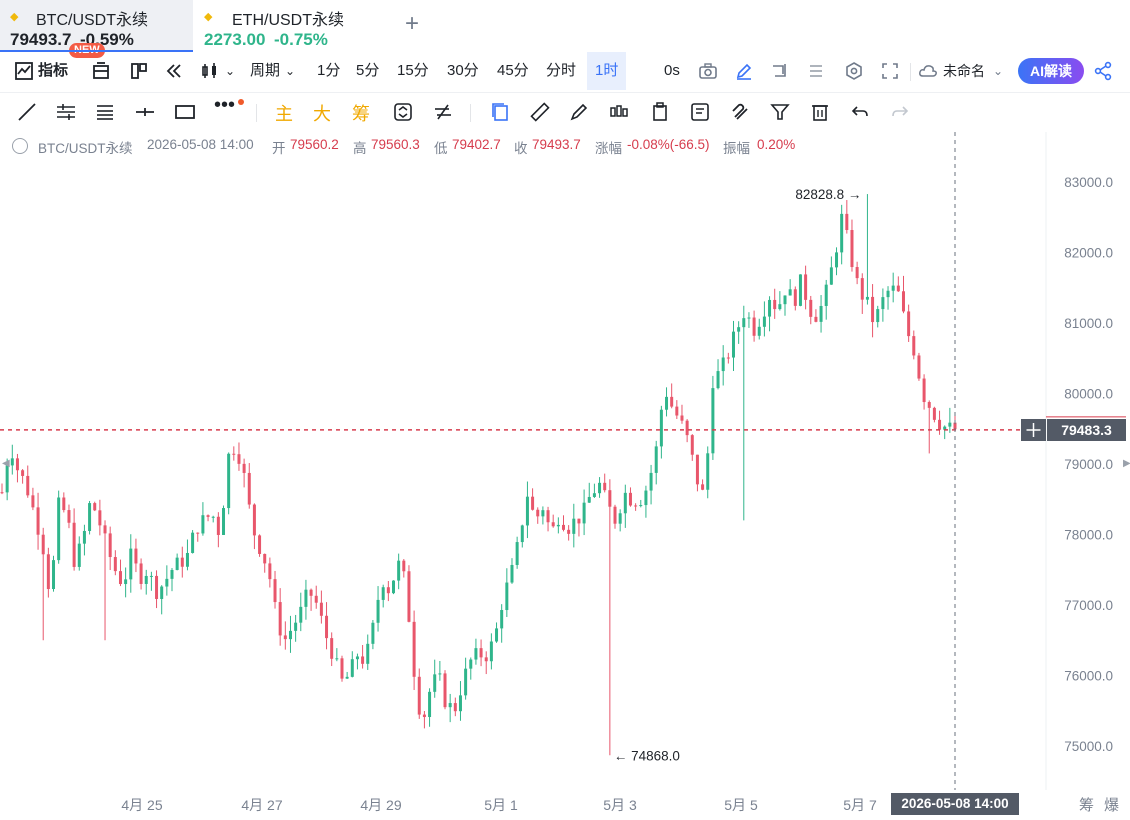  What do you see at coordinates (1051, 71) in the screenshot?
I see `ai-interpret-button: AI解读` at bounding box center [1051, 71].